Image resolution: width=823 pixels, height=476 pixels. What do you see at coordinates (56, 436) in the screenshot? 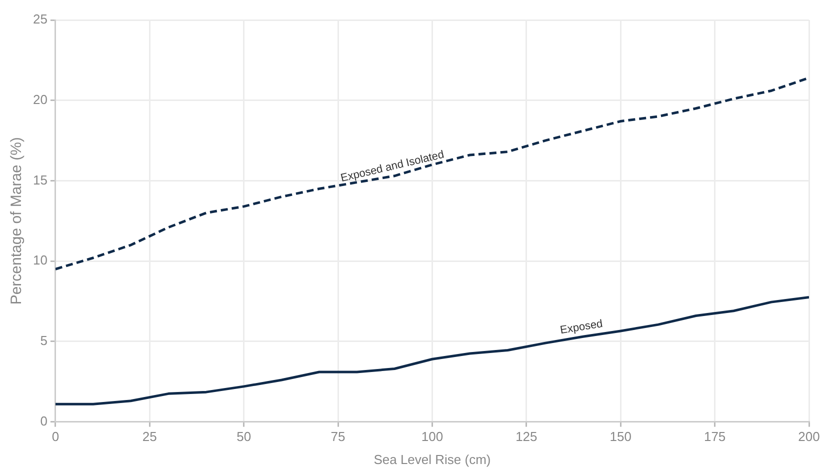
I see `x-tick-label: 0` at bounding box center [56, 436].